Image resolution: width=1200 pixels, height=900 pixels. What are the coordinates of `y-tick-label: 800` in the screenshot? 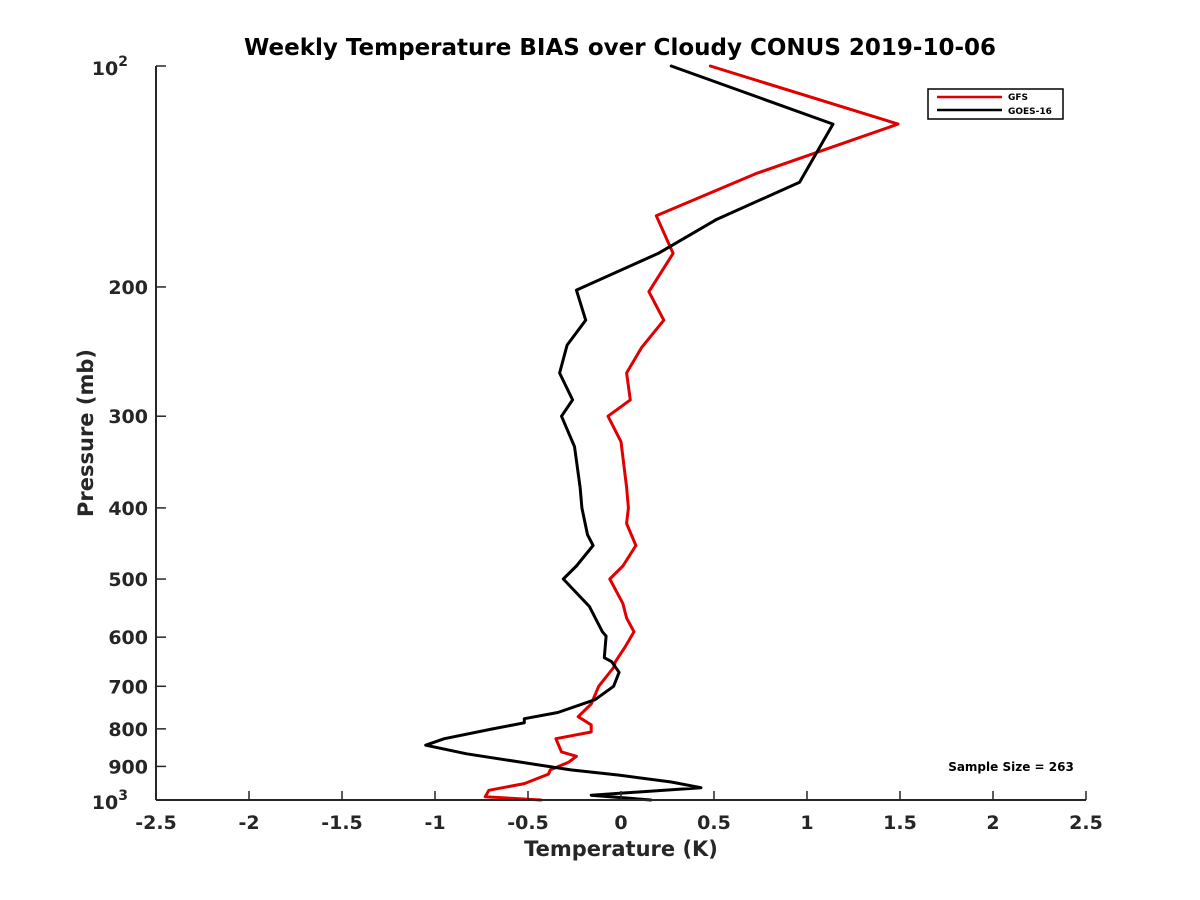 It's located at (128, 730).